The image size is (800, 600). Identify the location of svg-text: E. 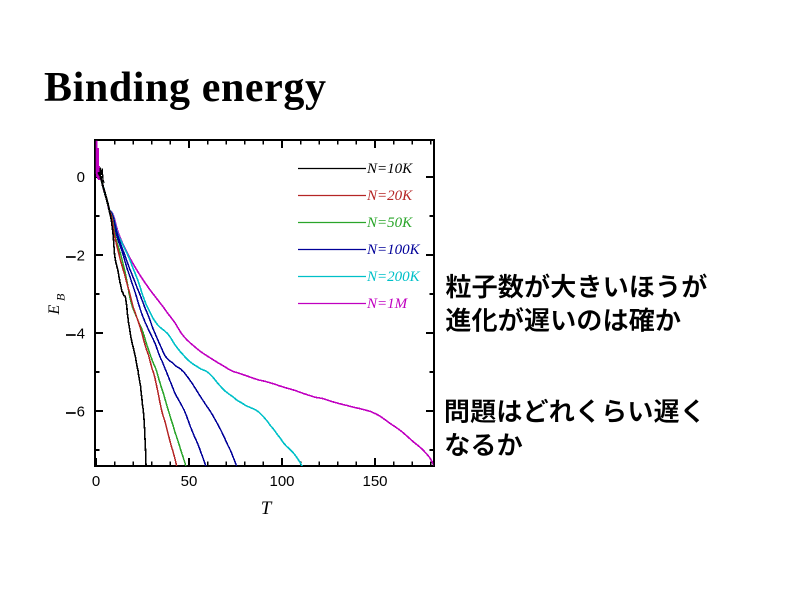
(54, 310).